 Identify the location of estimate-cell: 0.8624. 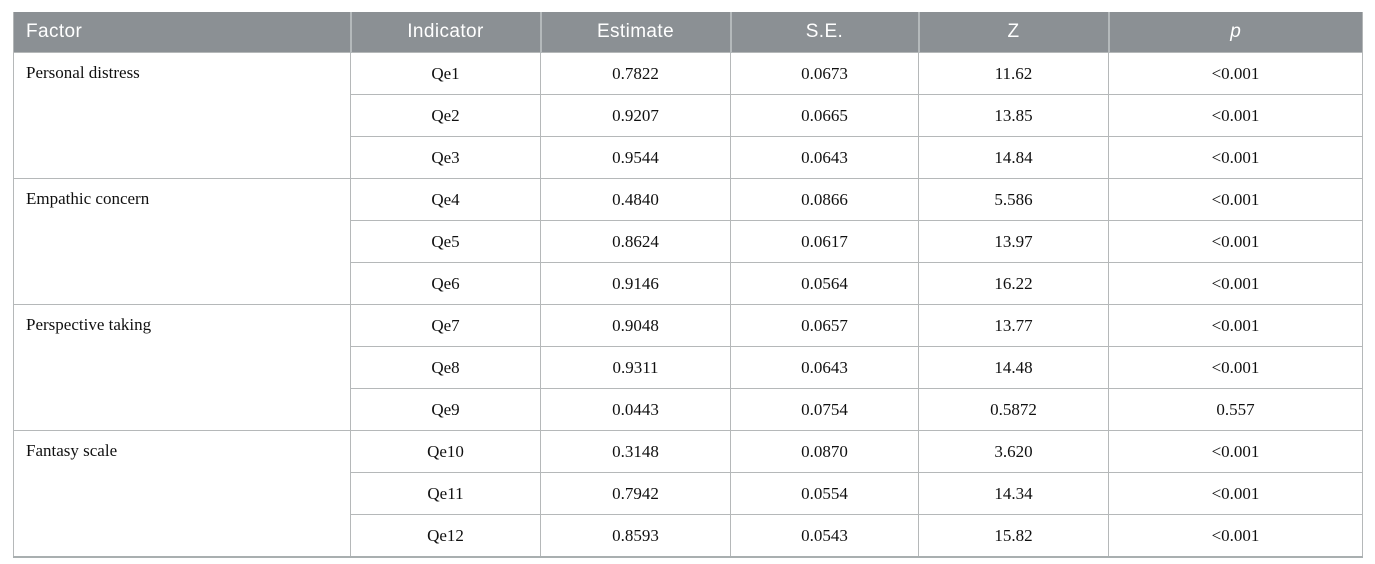
(635, 241).